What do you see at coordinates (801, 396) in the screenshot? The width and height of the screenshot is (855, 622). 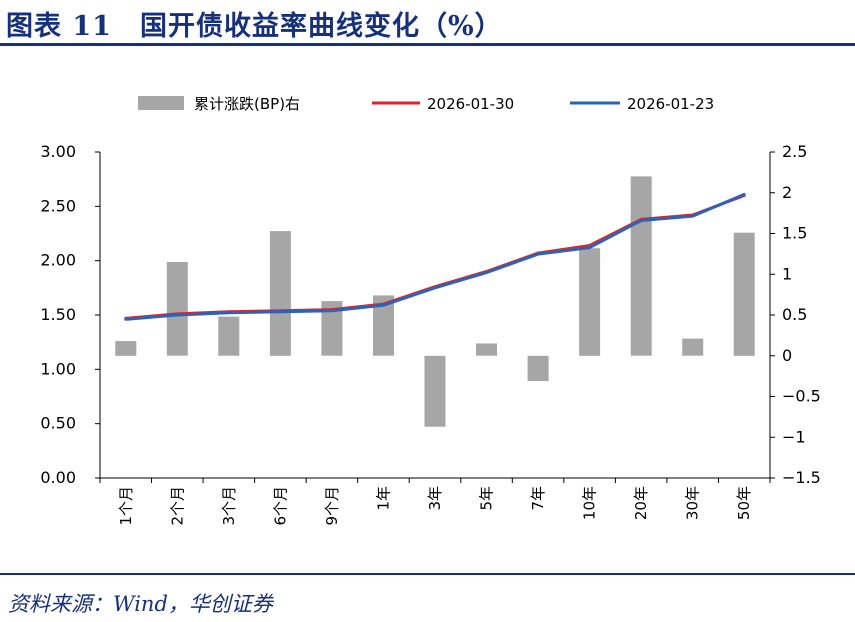 I see `right-tick-label: −0.5` at bounding box center [801, 396].